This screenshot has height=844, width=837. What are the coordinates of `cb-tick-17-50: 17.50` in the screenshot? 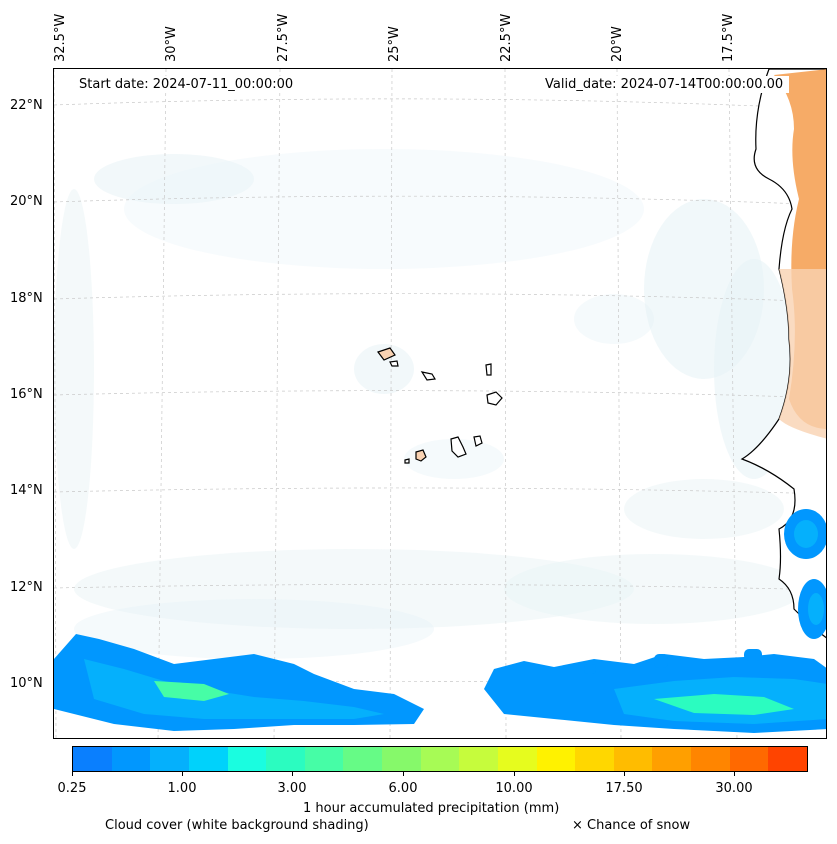 It's located at (624, 788).